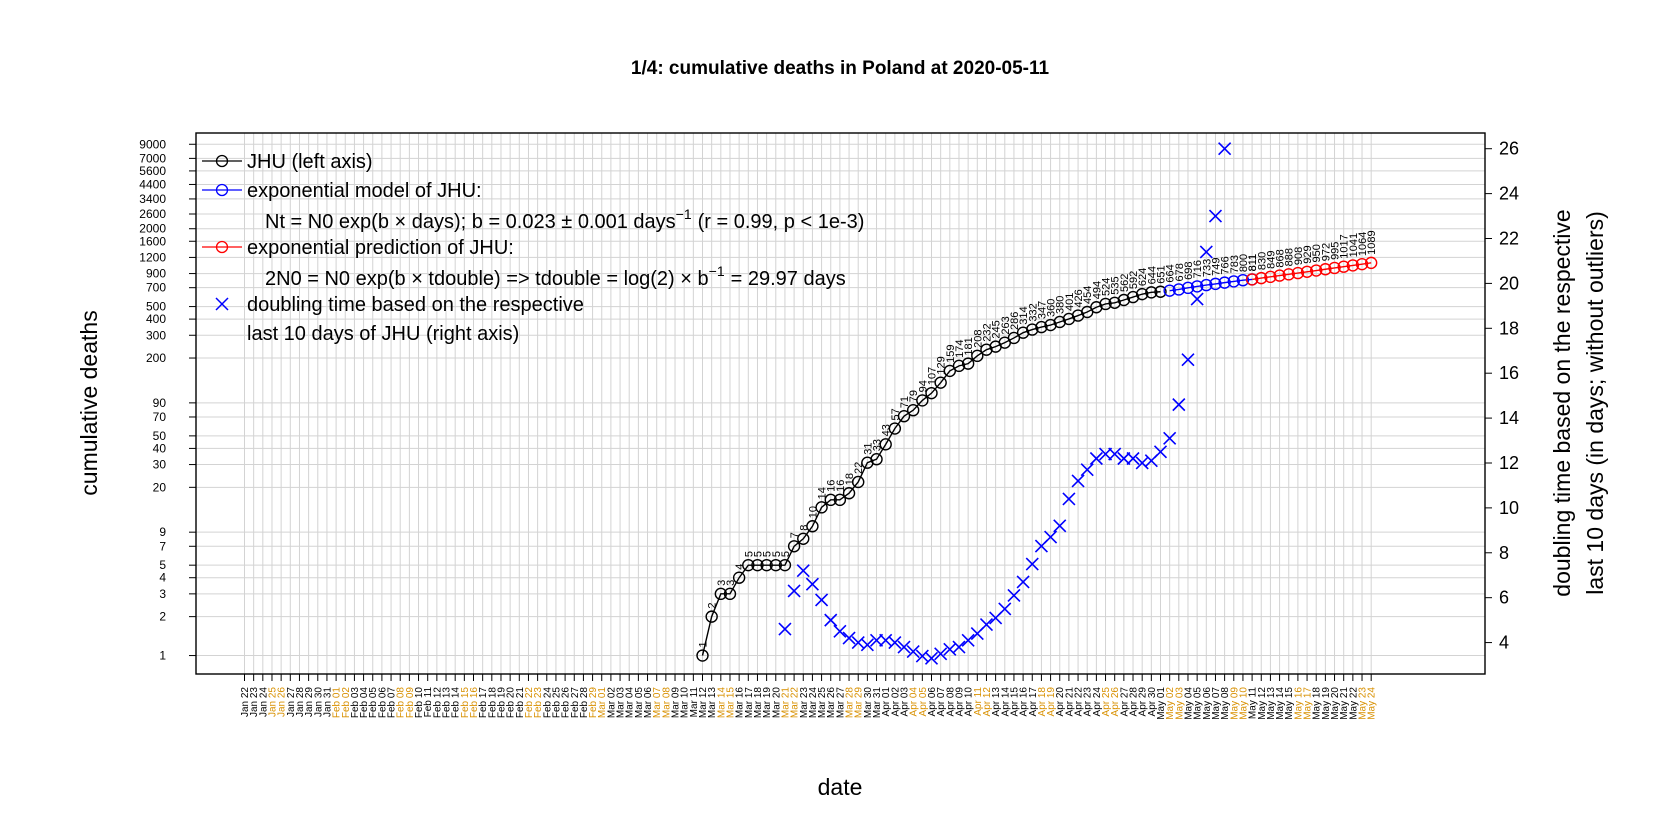  I want to click on x-tick-label: Mar 08, so click(666, 703).